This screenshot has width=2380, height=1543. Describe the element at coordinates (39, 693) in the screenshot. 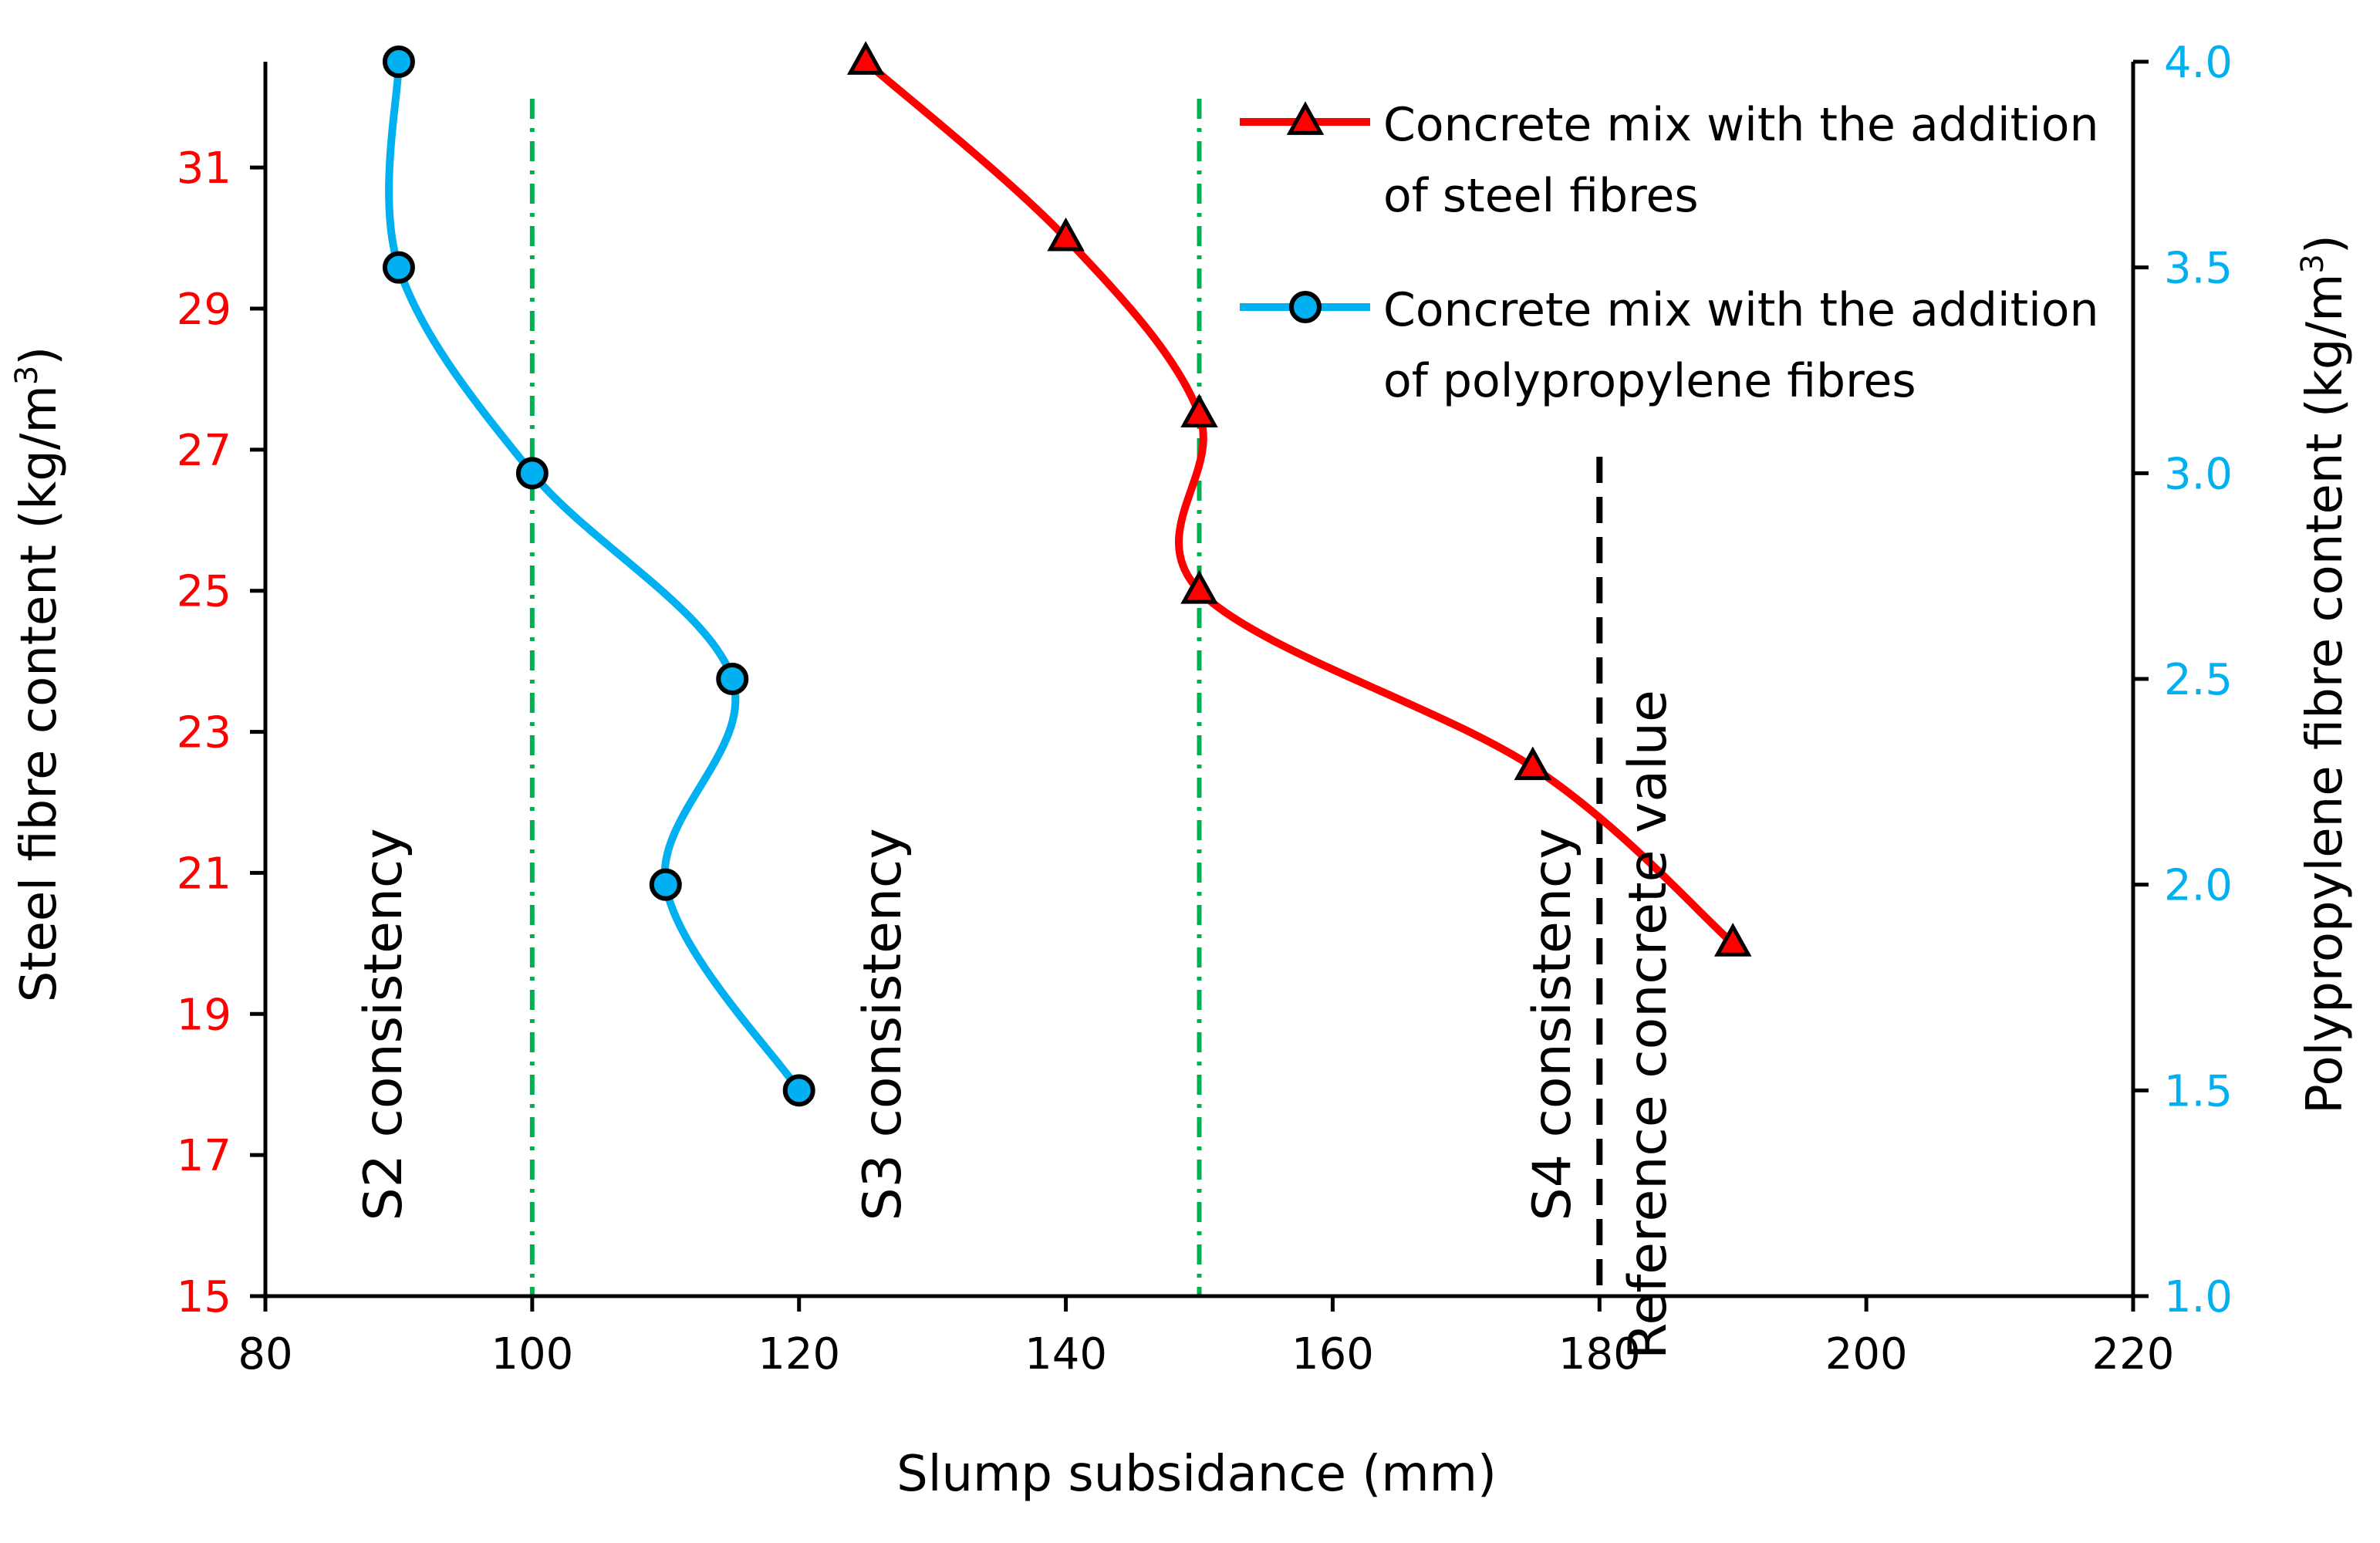

I see `left-y-axis-title-main: Steel fibre content (kg/m` at that location.